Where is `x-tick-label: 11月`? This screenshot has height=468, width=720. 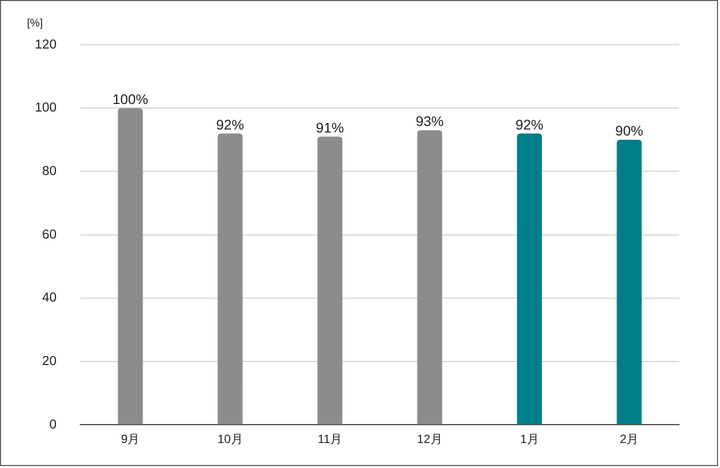 x-tick-label: 11月 is located at coordinates (330, 439).